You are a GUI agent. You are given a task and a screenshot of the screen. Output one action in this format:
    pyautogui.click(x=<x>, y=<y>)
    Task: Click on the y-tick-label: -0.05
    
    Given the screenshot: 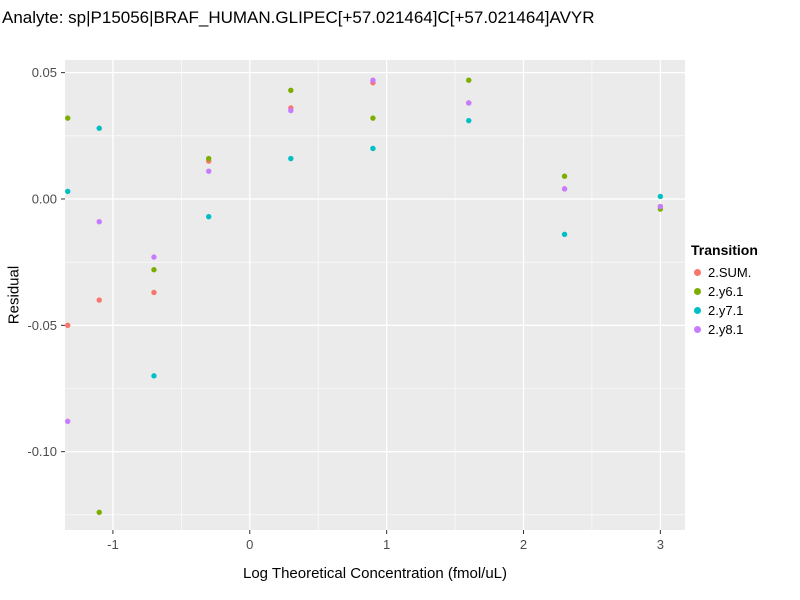 What is the action you would take?
    pyautogui.click(x=42, y=325)
    